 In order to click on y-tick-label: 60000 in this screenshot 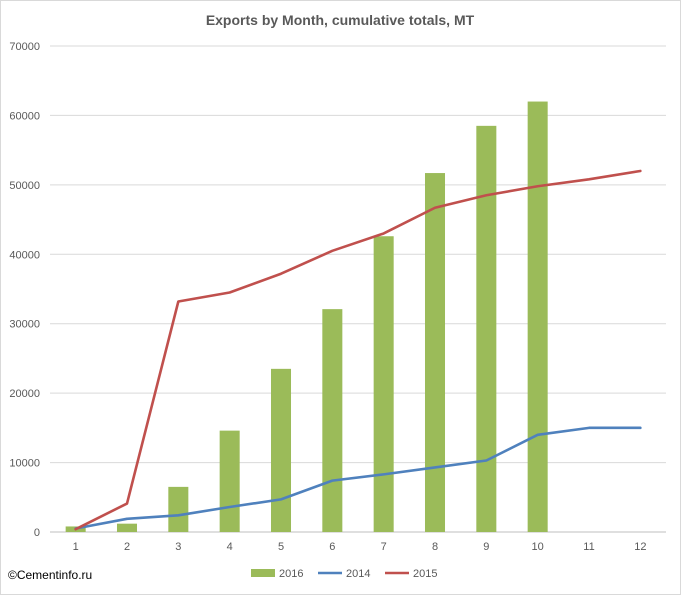, I will do `click(24, 116)`.